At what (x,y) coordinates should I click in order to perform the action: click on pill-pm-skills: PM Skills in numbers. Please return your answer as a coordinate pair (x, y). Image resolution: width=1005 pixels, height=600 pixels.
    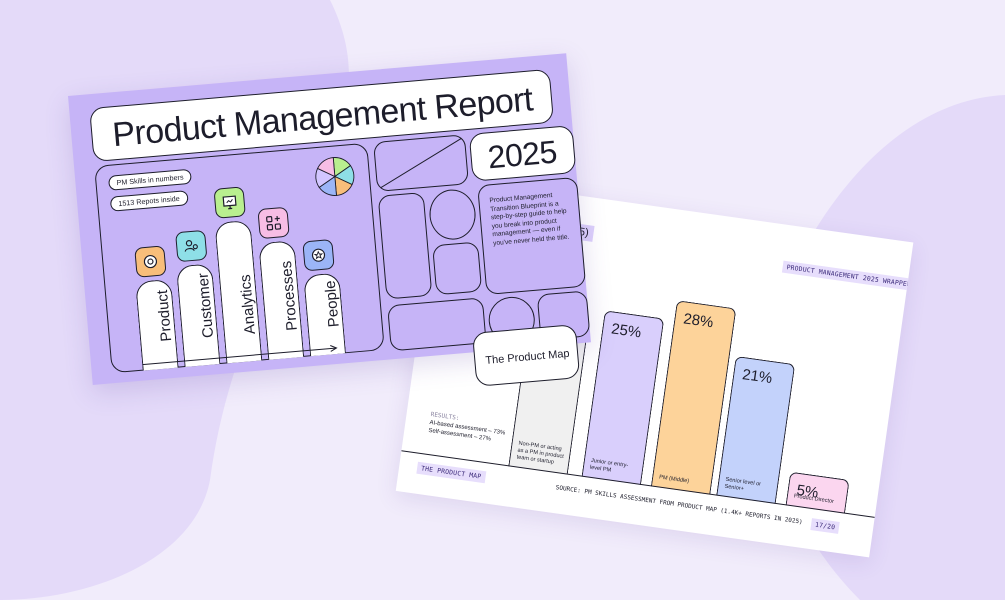
    Looking at the image, I should click on (150, 179).